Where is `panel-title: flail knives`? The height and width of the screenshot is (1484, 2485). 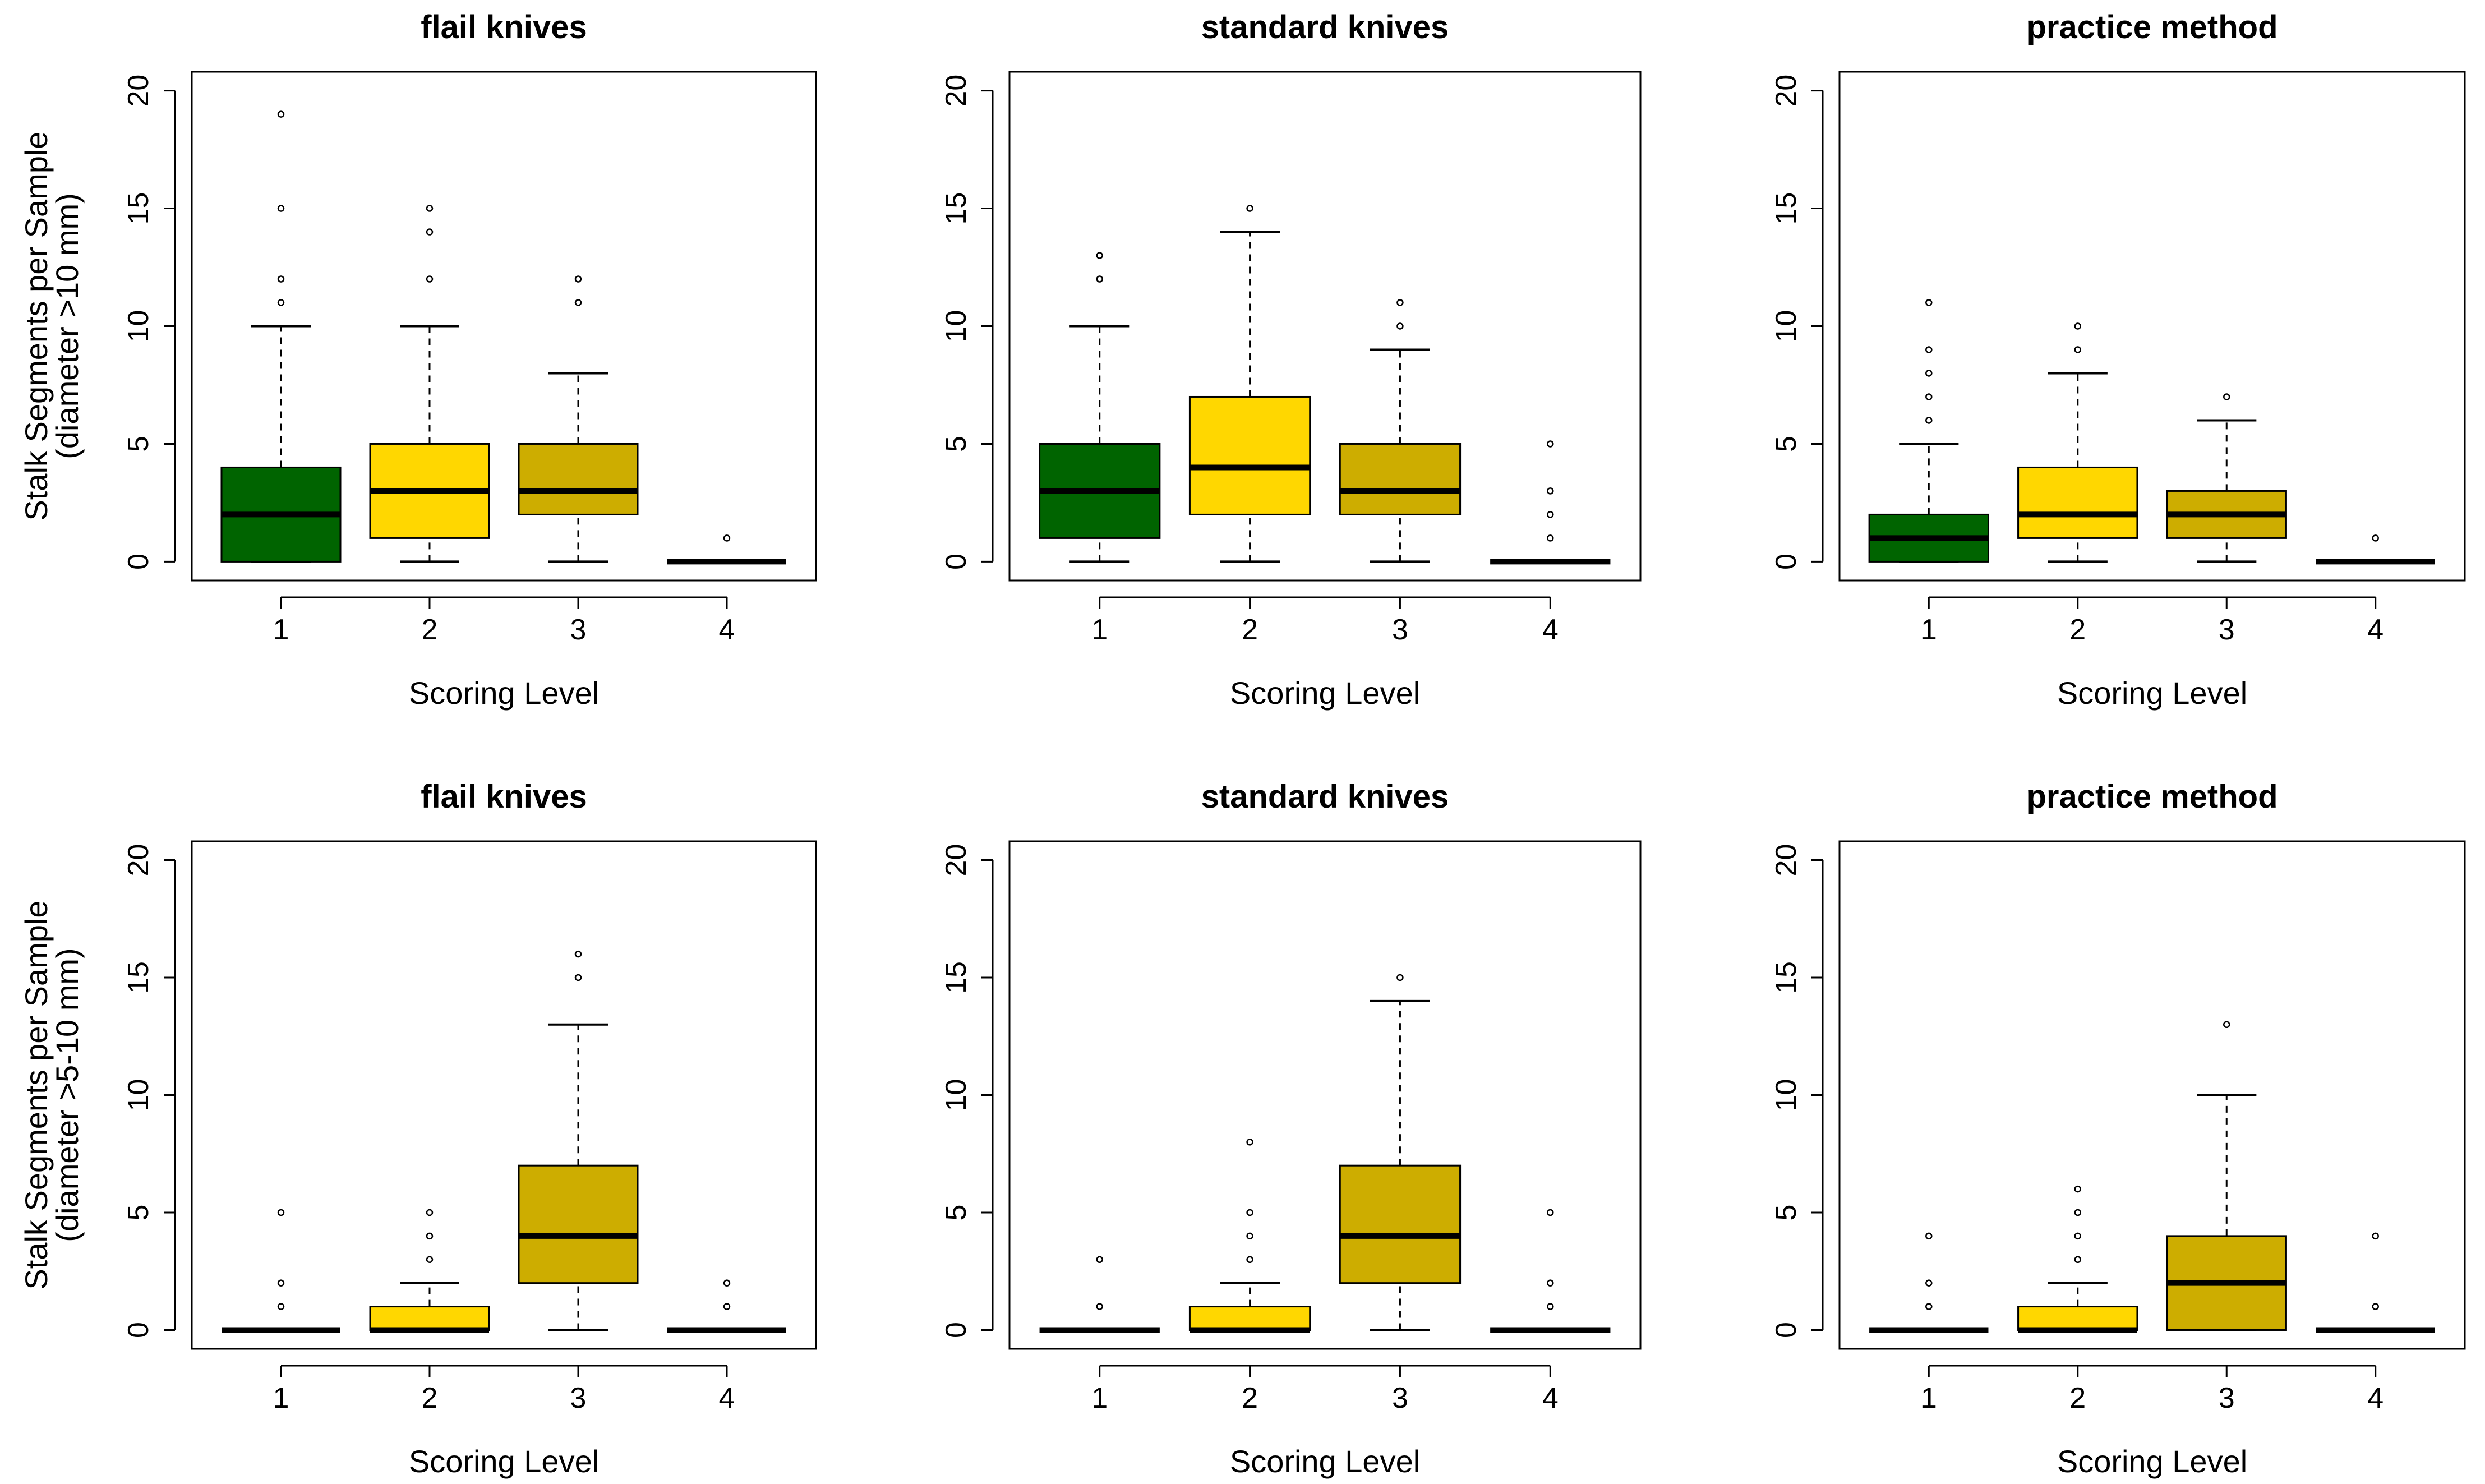 panel-title: flail knives is located at coordinates (504, 796).